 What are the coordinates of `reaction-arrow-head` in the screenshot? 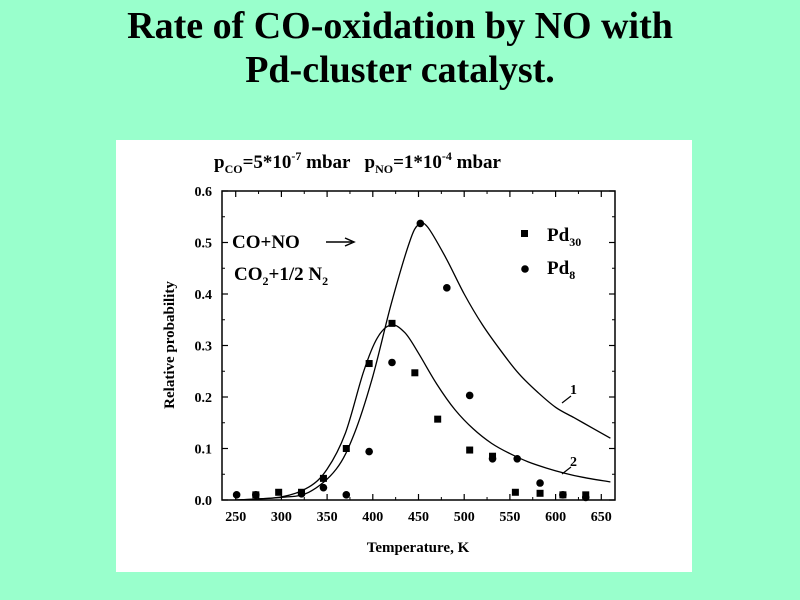 It's located at (350, 242).